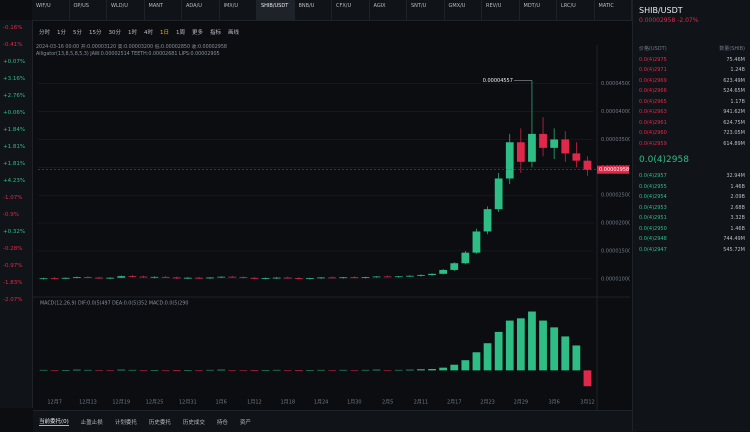 The height and width of the screenshot is (432, 750). What do you see at coordinates (691, 197) in the screenshot?
I see `ob-row: 0.0(4)2954 2.09B` at bounding box center [691, 197].